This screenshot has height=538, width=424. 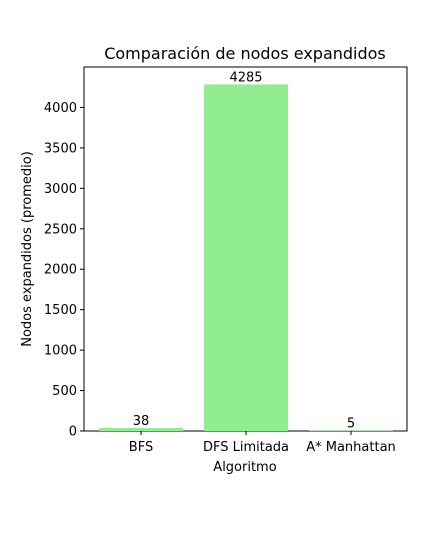 I want to click on data-label-1: 38, so click(x=141, y=421).